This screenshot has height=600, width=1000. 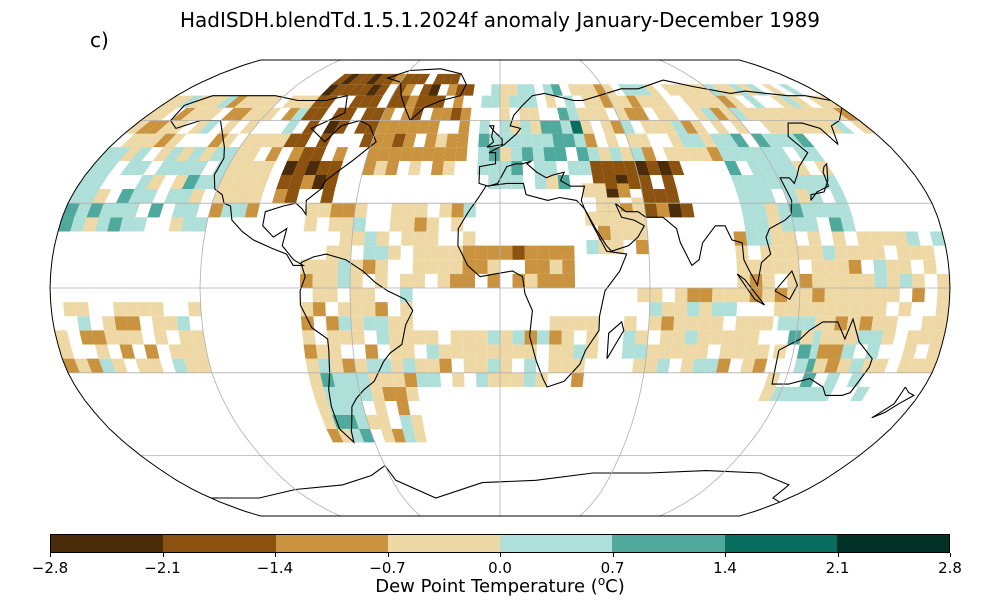 What do you see at coordinates (601, 581) in the screenshot?
I see `colorbar-label-unit: o` at bounding box center [601, 581].